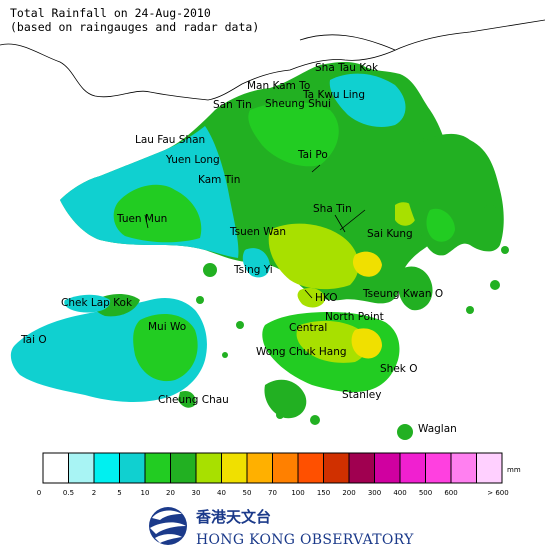 The width and height of the screenshot is (545, 550). I want to click on legend-tick-label: 0, so click(39, 493).